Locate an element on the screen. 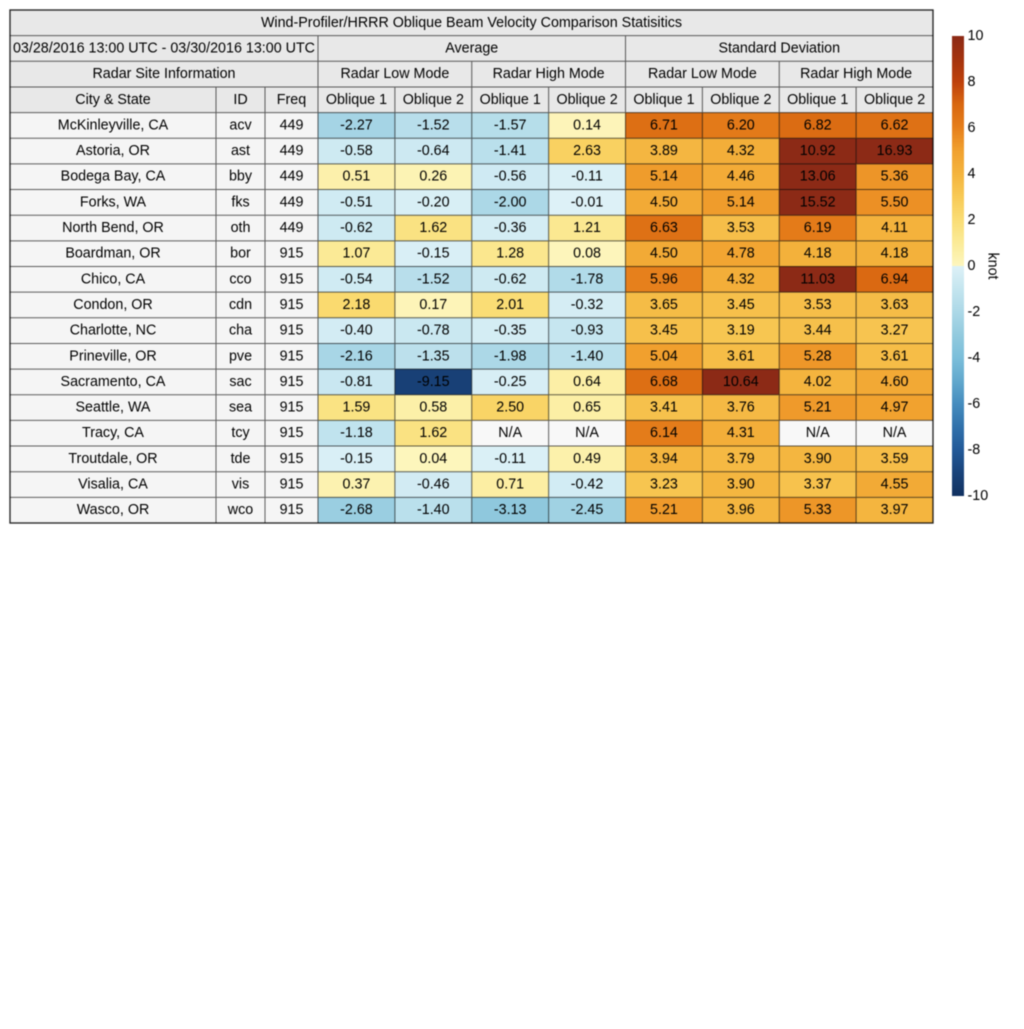  svg-text: Average is located at coordinates (471, 48).